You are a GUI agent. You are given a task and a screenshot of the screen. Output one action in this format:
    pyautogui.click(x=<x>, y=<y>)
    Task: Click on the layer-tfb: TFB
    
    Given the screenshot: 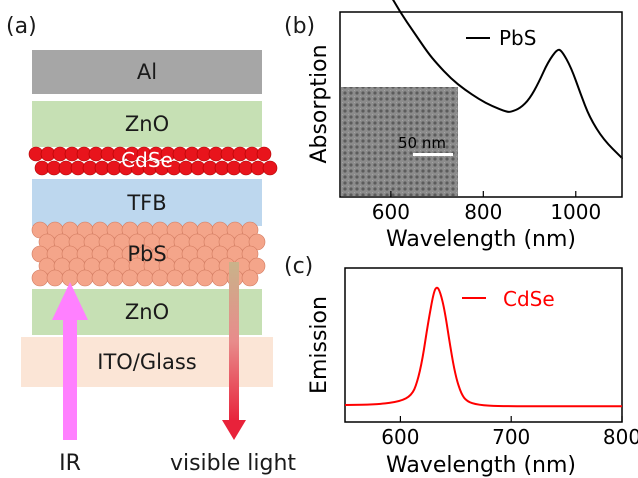 What is the action you would take?
    pyautogui.click(x=147, y=202)
    